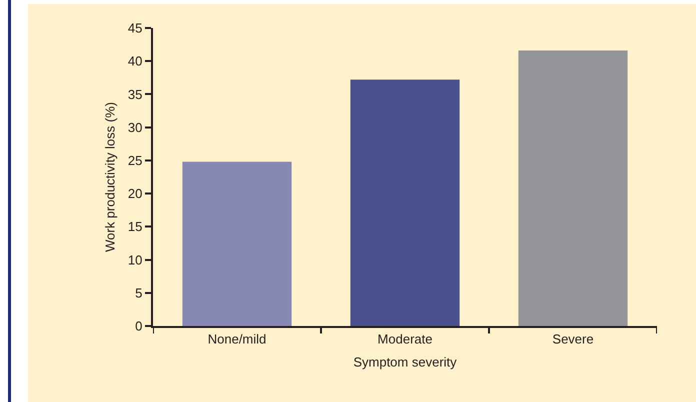  What do you see at coordinates (573, 339) in the screenshot?
I see `x-tick-label: Severe` at bounding box center [573, 339].